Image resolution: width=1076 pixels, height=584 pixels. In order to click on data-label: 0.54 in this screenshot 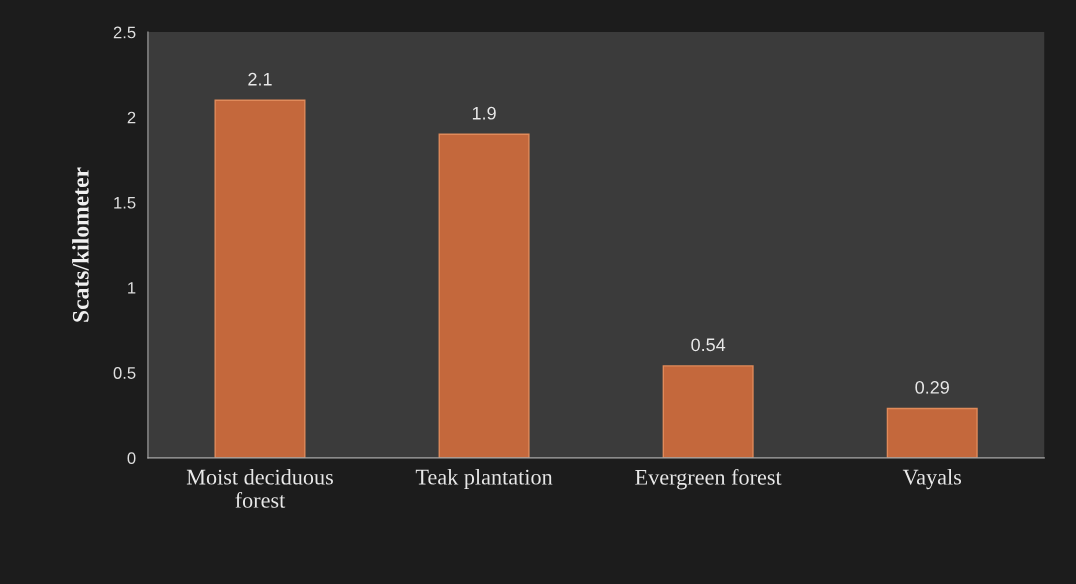, I will do `click(708, 345)`.